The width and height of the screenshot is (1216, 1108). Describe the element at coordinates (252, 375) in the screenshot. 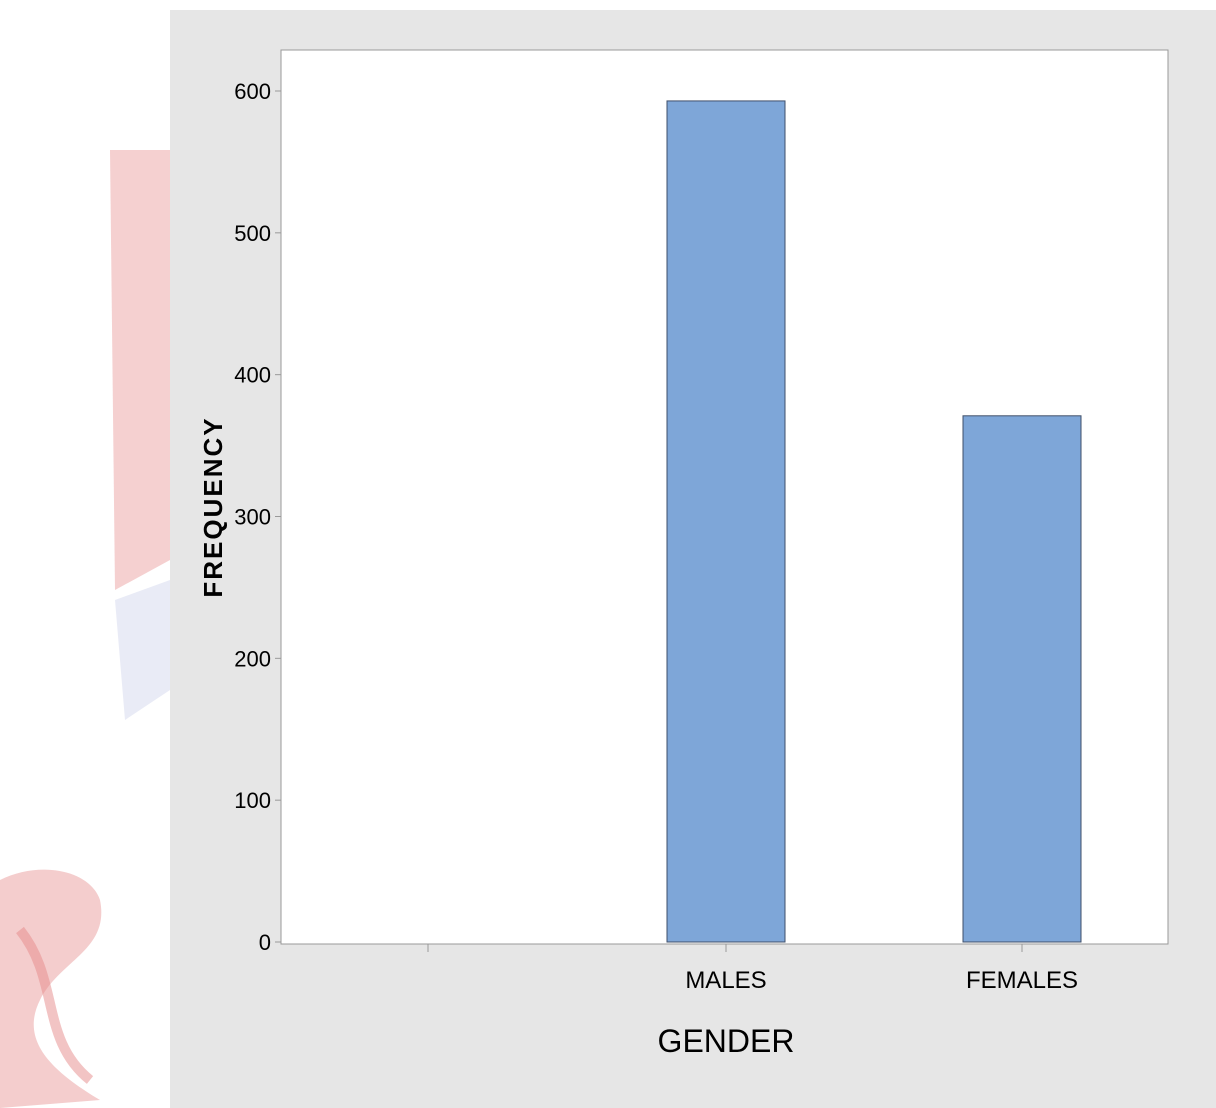

I see `y-tick-label: 400` at that location.